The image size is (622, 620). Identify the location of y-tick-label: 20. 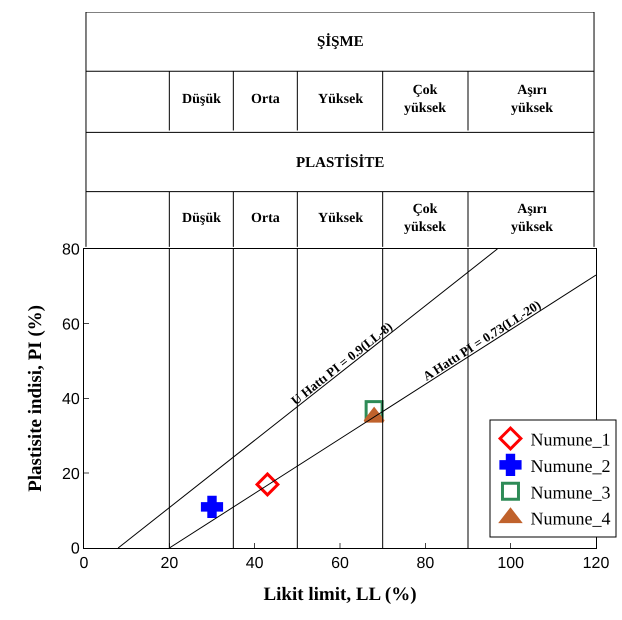
(71, 474).